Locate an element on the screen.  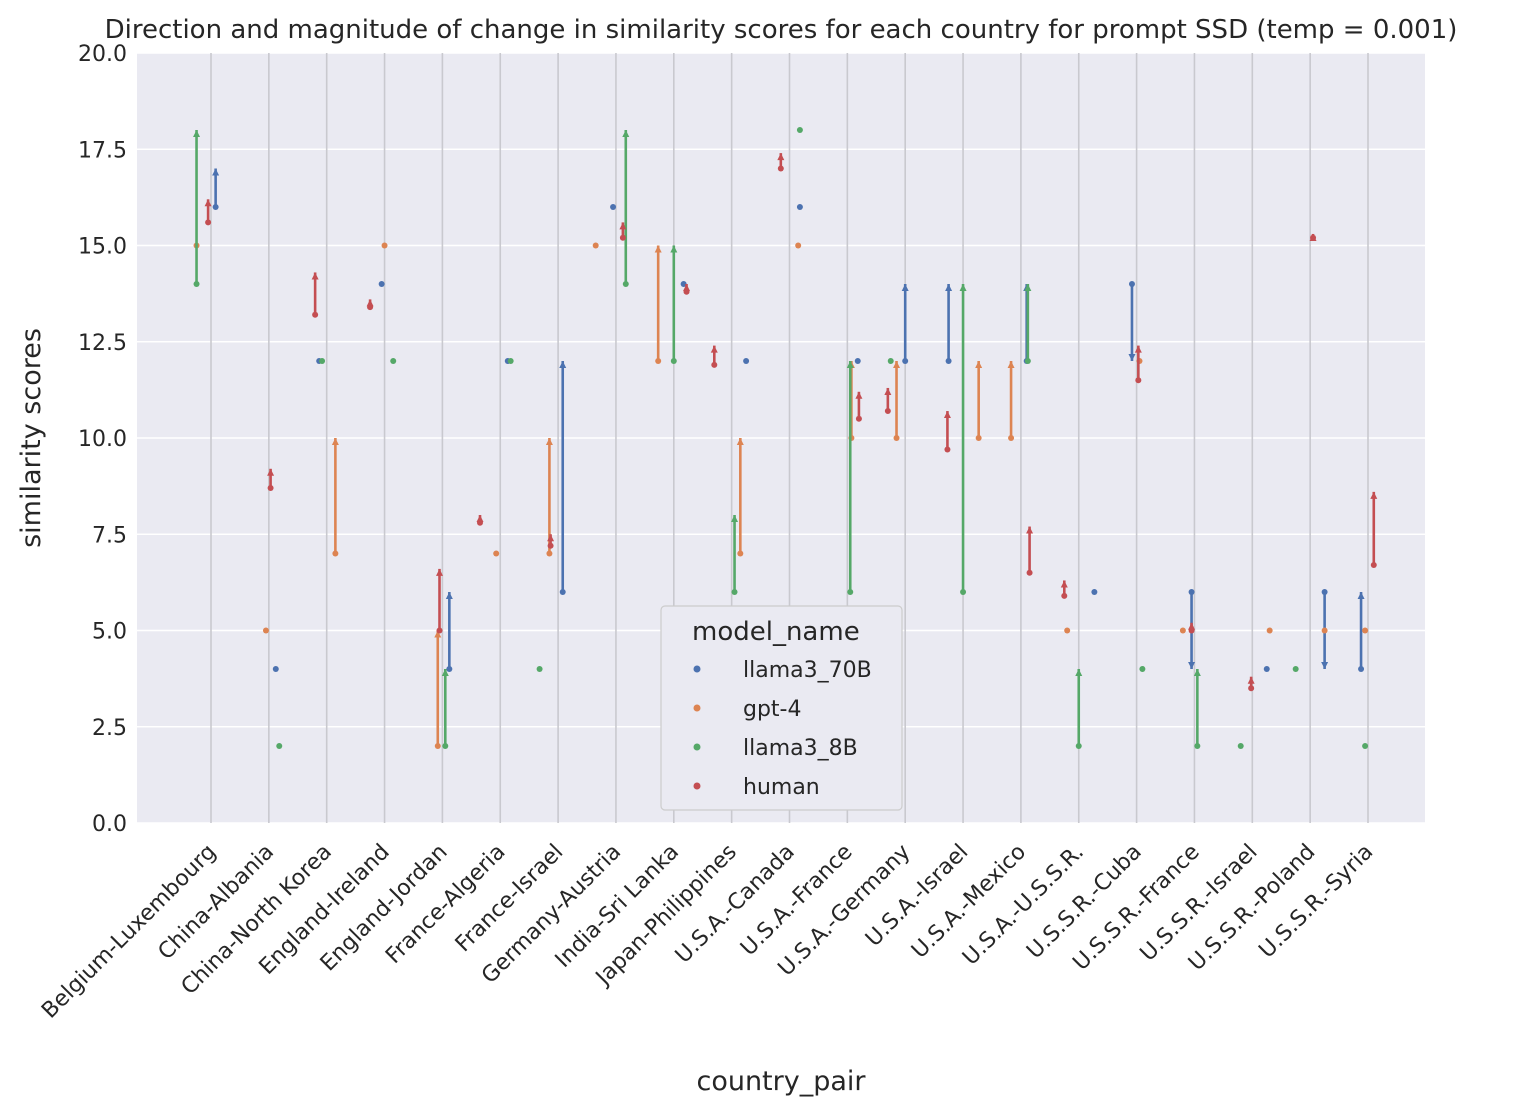
legend-box is located at coordinates (781, 708).